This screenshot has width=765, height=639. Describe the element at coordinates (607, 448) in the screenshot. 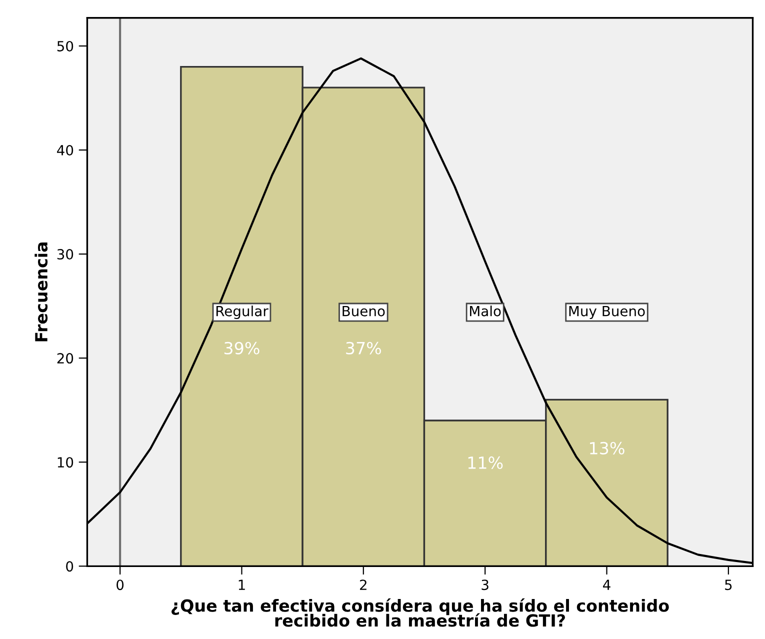

I see `annotation: 13%` at that location.